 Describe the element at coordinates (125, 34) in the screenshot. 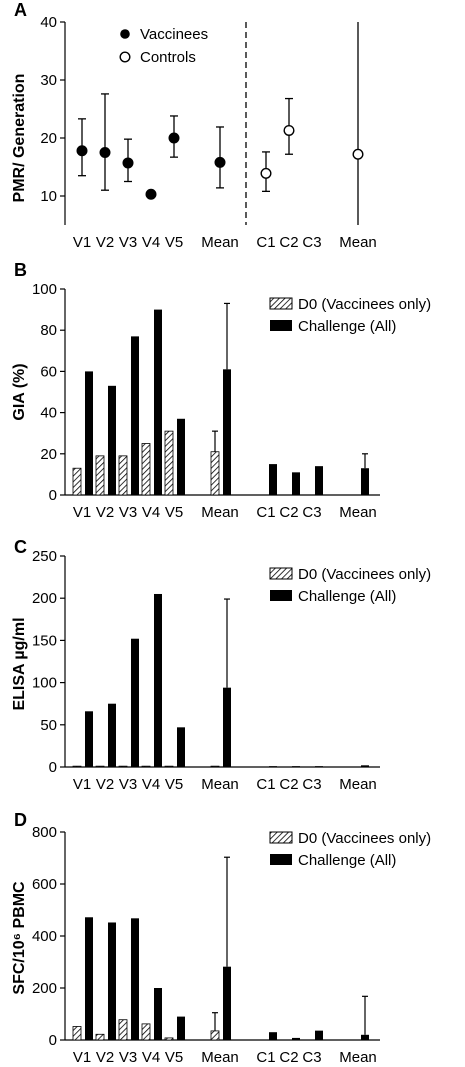

I see `legend-marker-filled` at that location.